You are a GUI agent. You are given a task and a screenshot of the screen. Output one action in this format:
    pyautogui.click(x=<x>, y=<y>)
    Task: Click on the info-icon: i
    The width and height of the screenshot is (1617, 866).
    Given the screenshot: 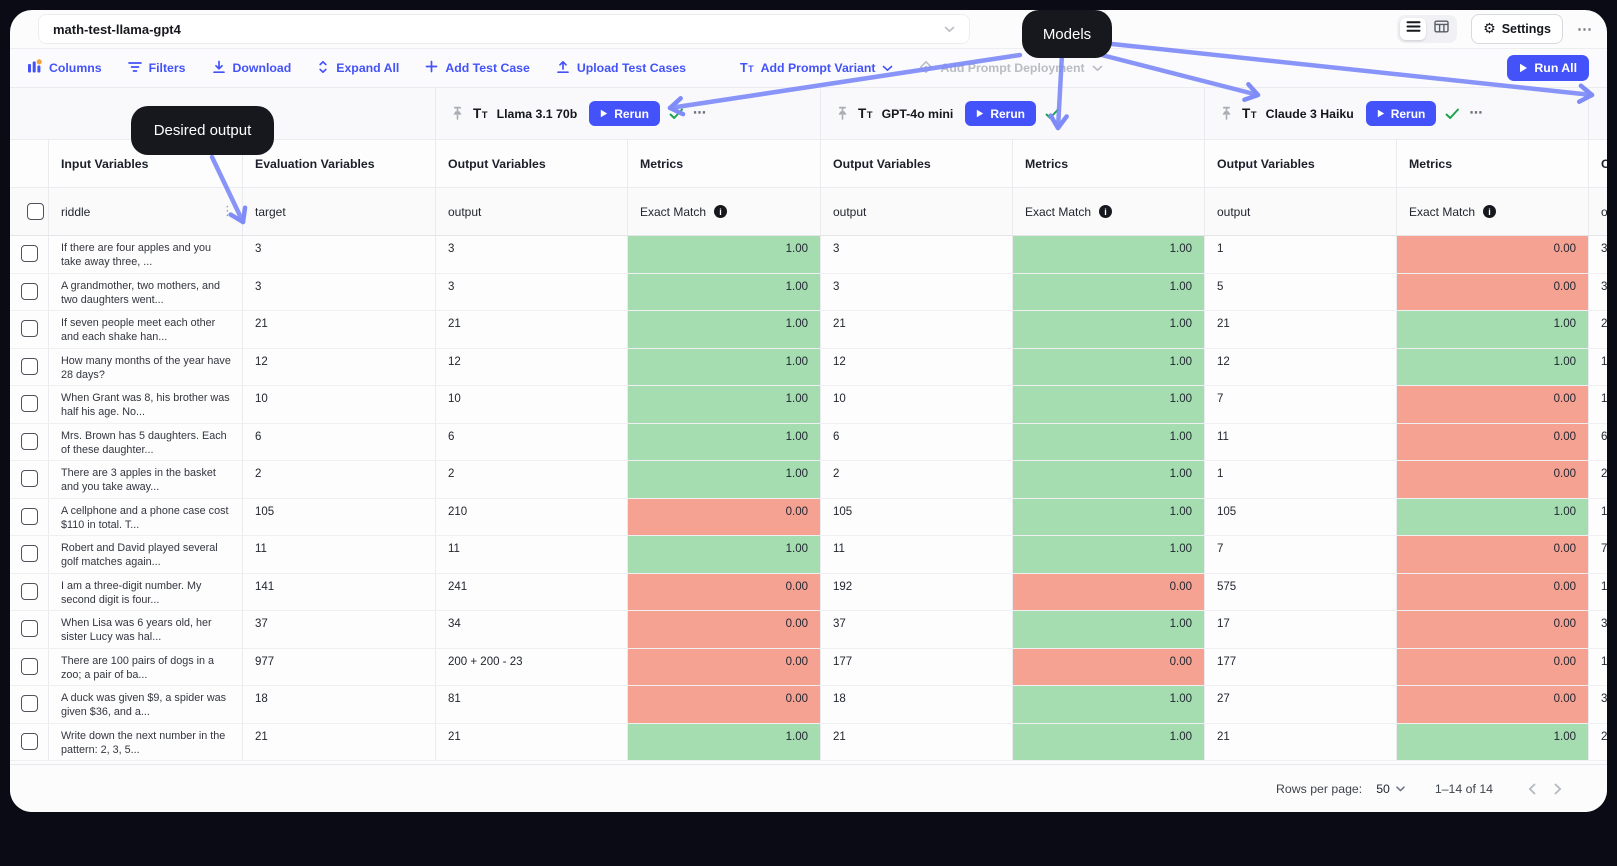 What is the action you would take?
    pyautogui.click(x=1490, y=211)
    